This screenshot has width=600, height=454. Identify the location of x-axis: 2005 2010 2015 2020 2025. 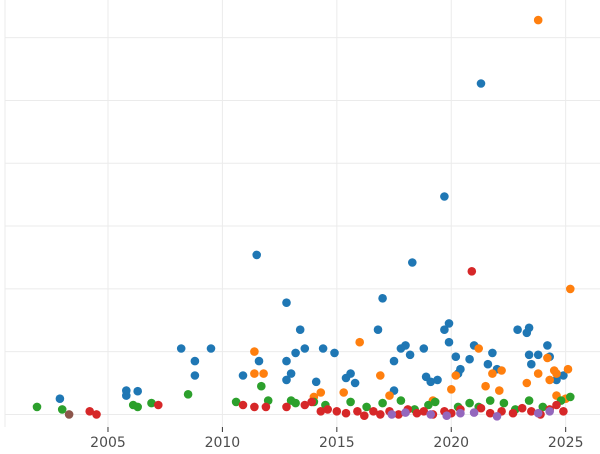
(337, 439).